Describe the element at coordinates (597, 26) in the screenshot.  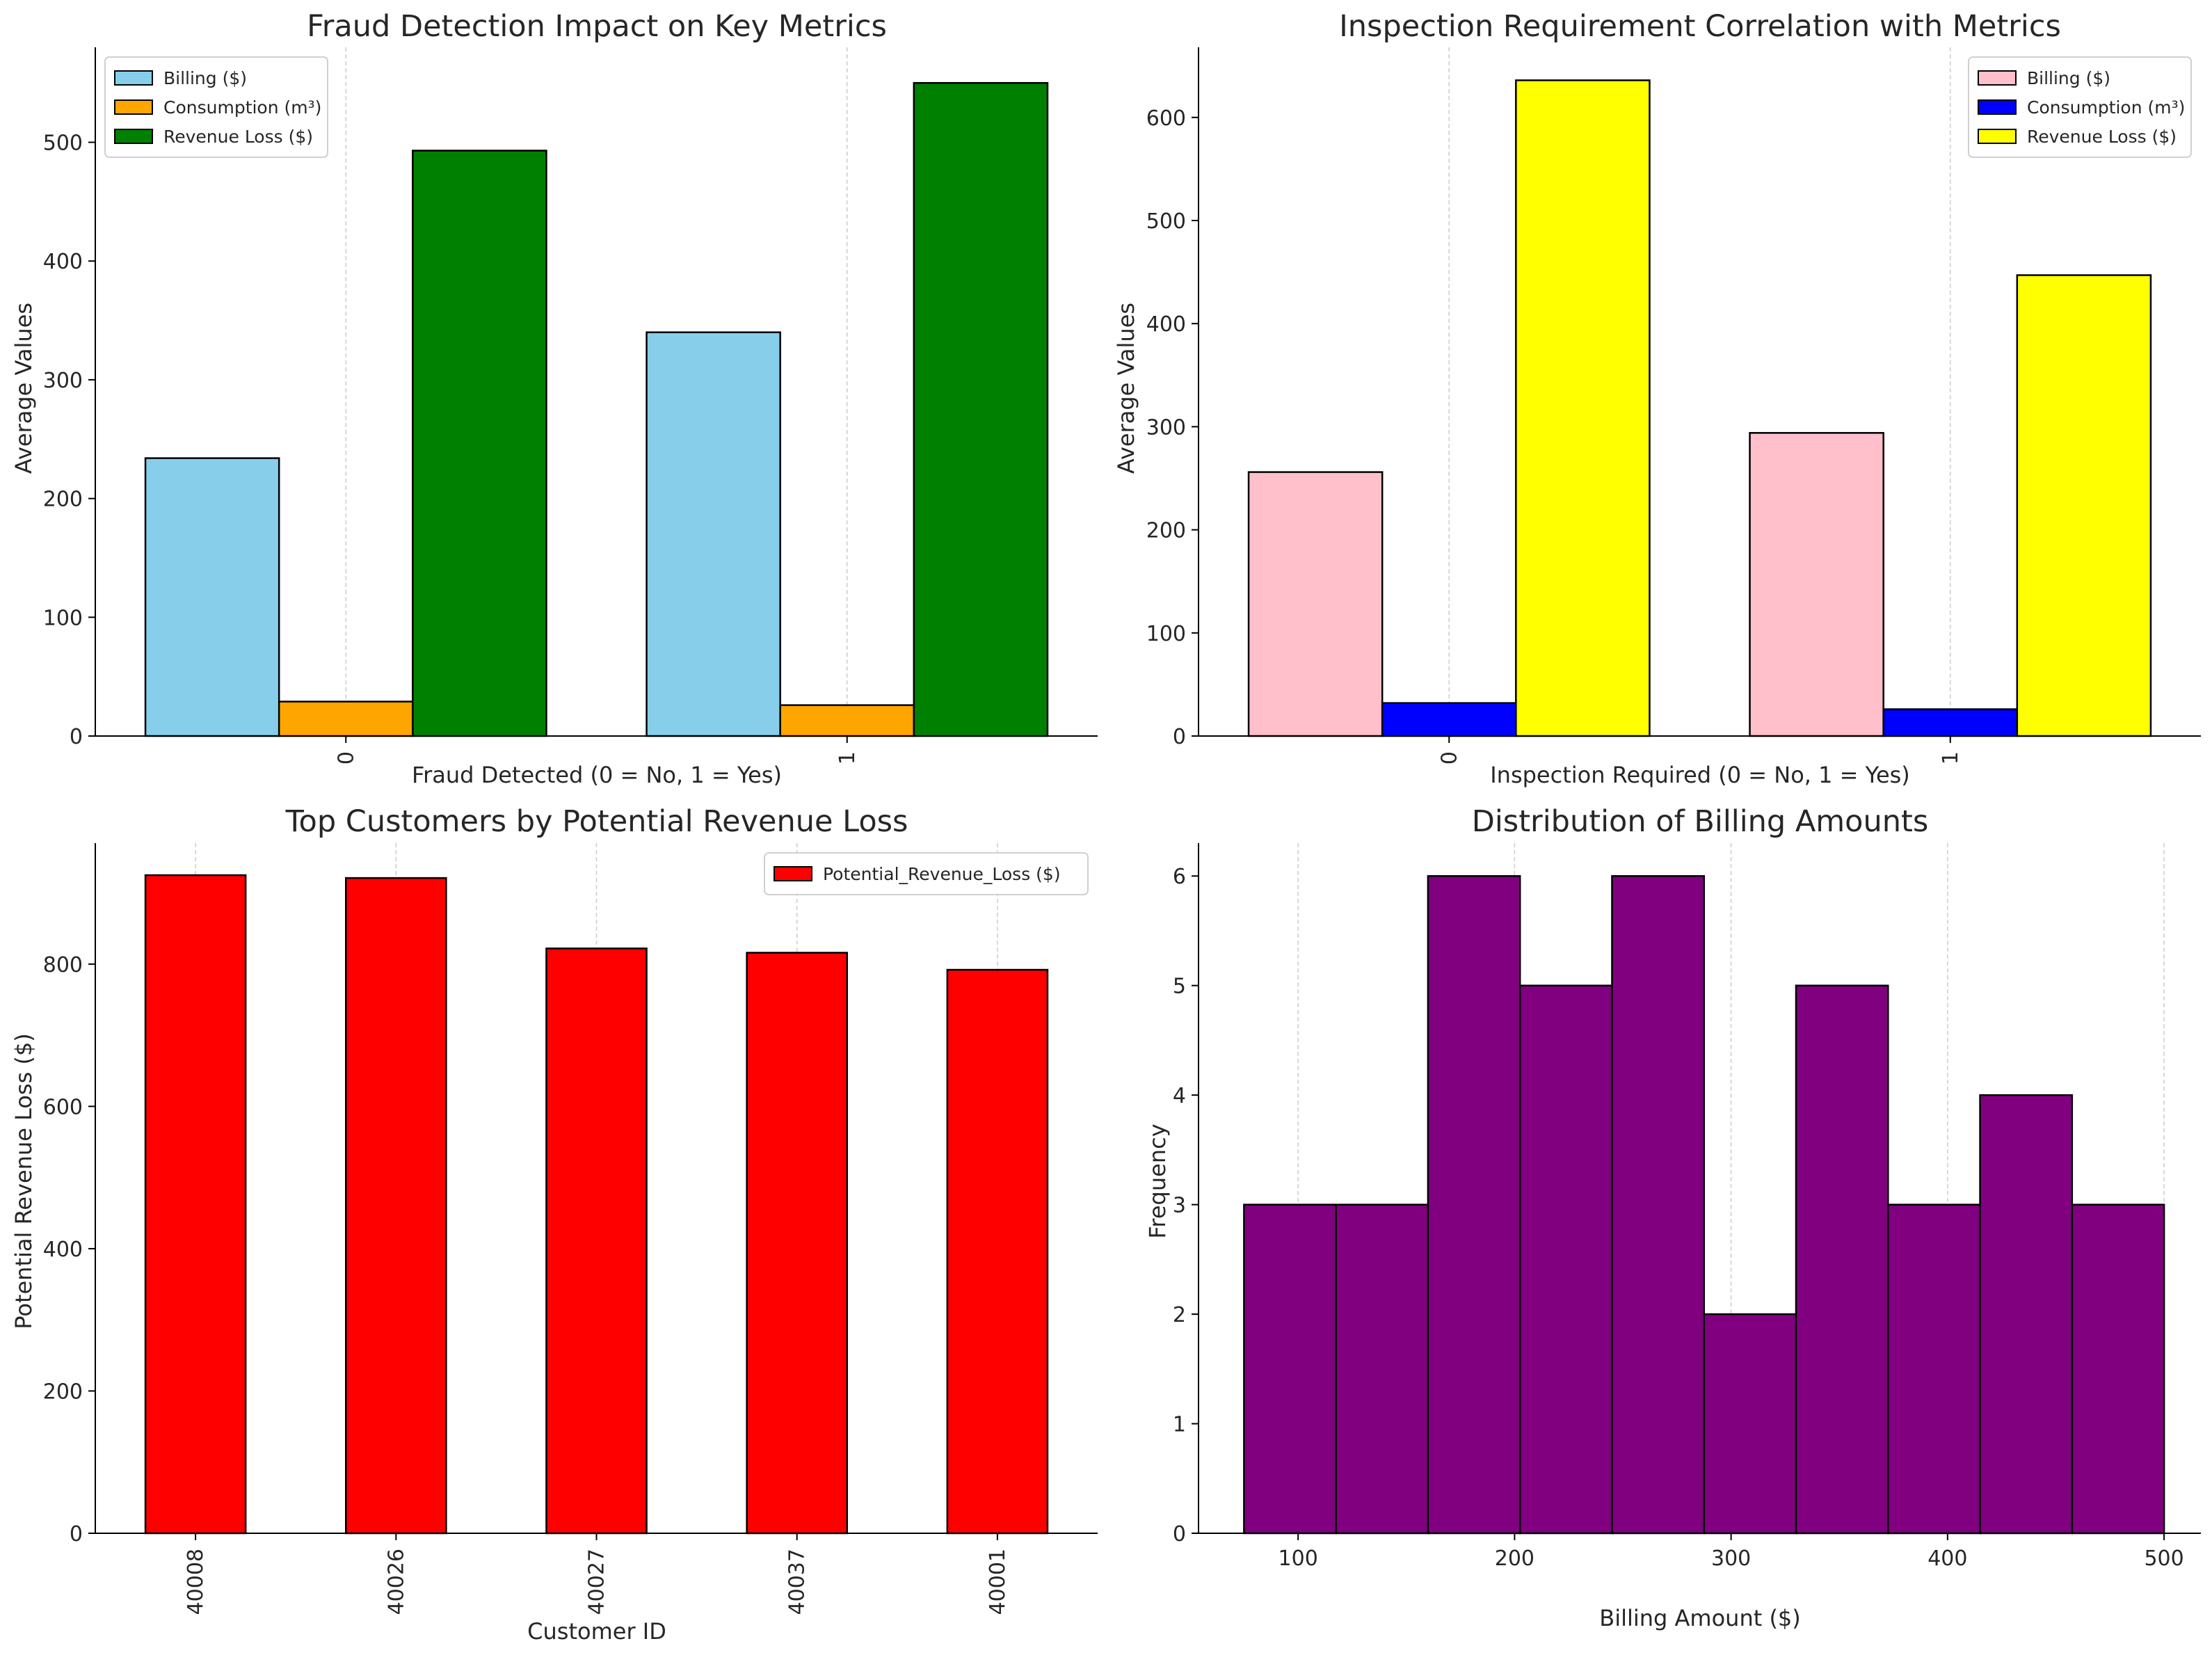
I see `chart-title: Fraud Detection Impact on Key Metrics` at that location.